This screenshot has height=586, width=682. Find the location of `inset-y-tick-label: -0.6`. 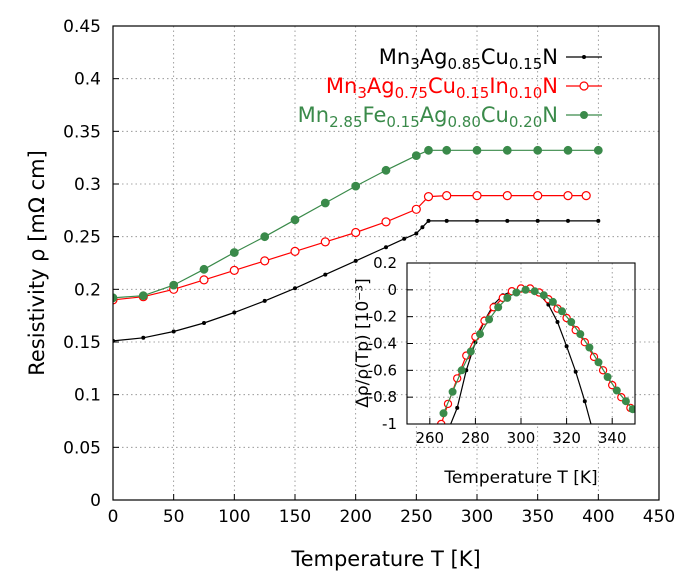

inset-y-tick-label: -0.6 is located at coordinates (382, 370).